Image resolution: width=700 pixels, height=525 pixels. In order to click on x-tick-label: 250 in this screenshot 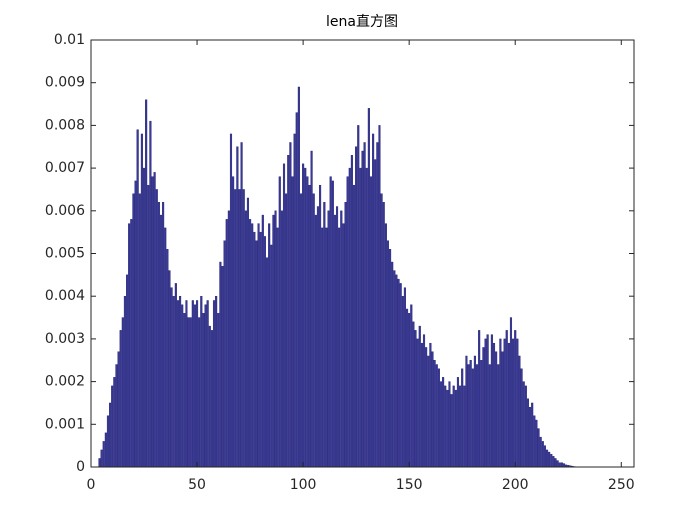, I will do `click(621, 485)`.